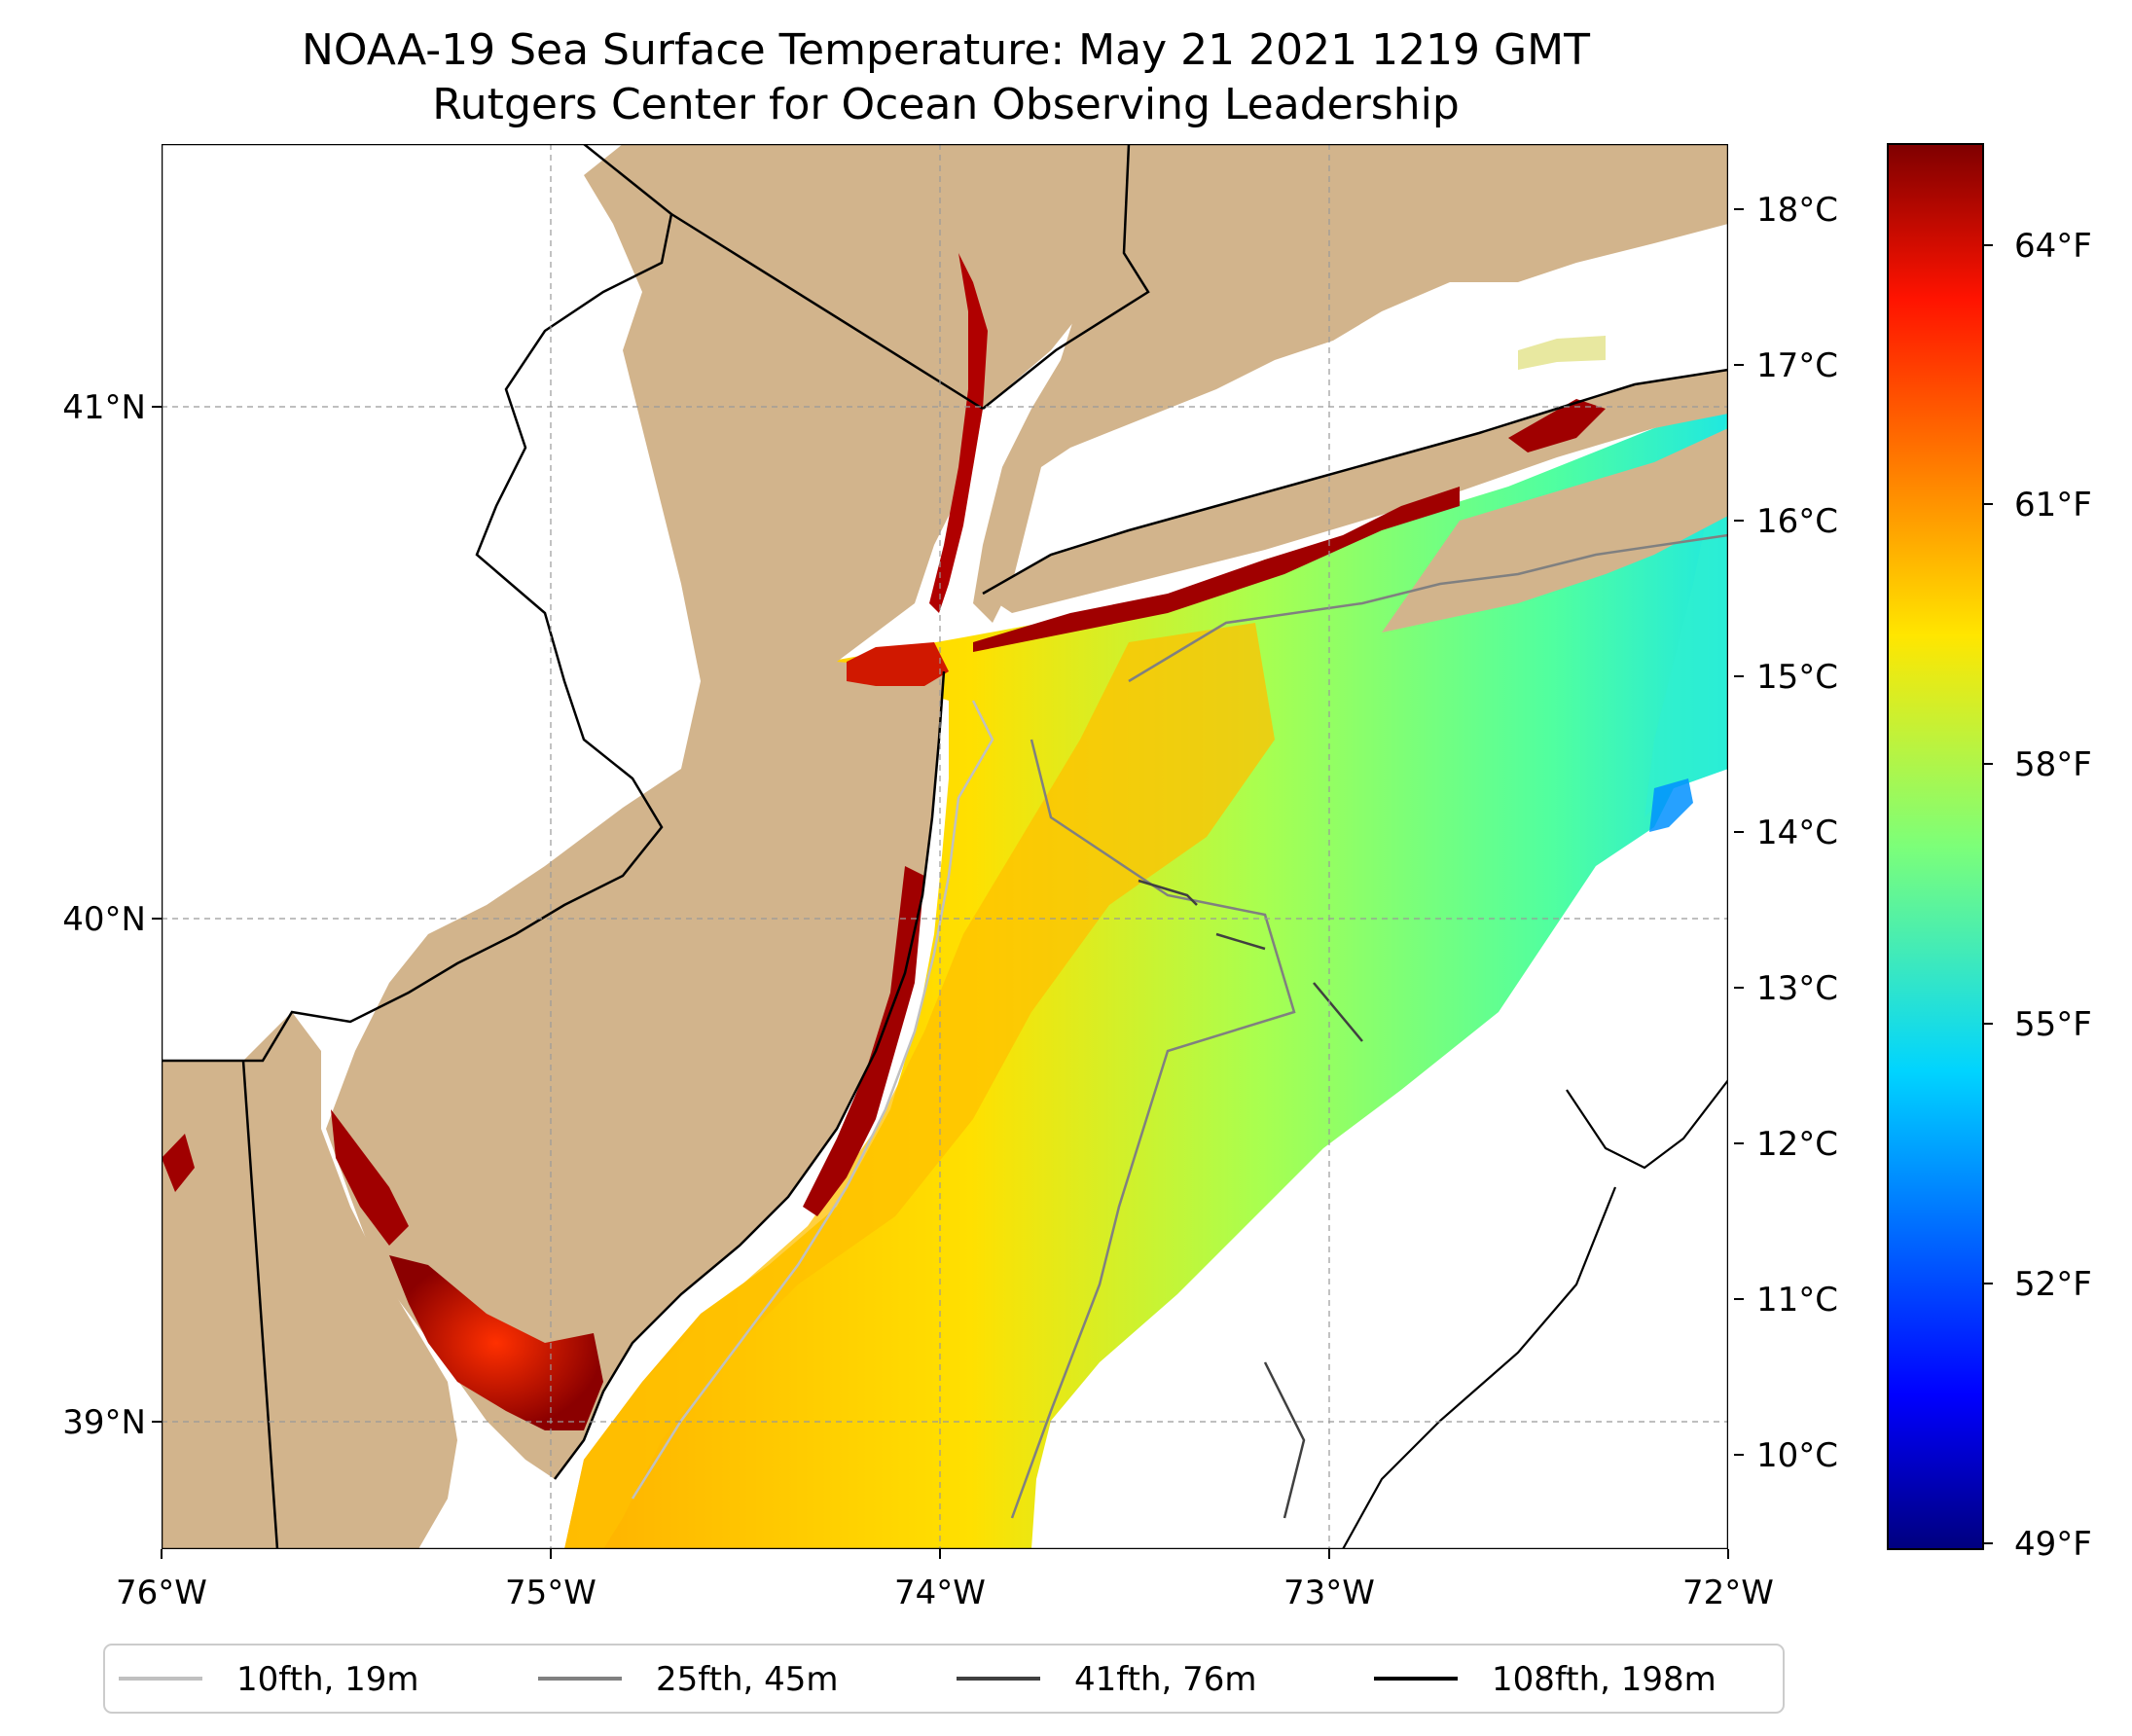 The image size is (2132, 1736). What do you see at coordinates (104, 920) in the screenshot?
I see `lat-tick-label: 40°N` at bounding box center [104, 920].